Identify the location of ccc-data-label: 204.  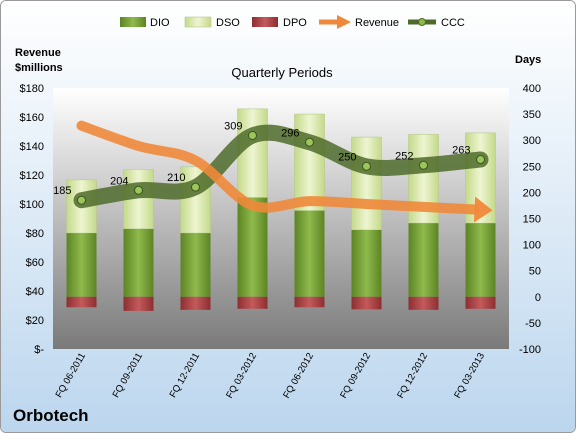
(119, 181).